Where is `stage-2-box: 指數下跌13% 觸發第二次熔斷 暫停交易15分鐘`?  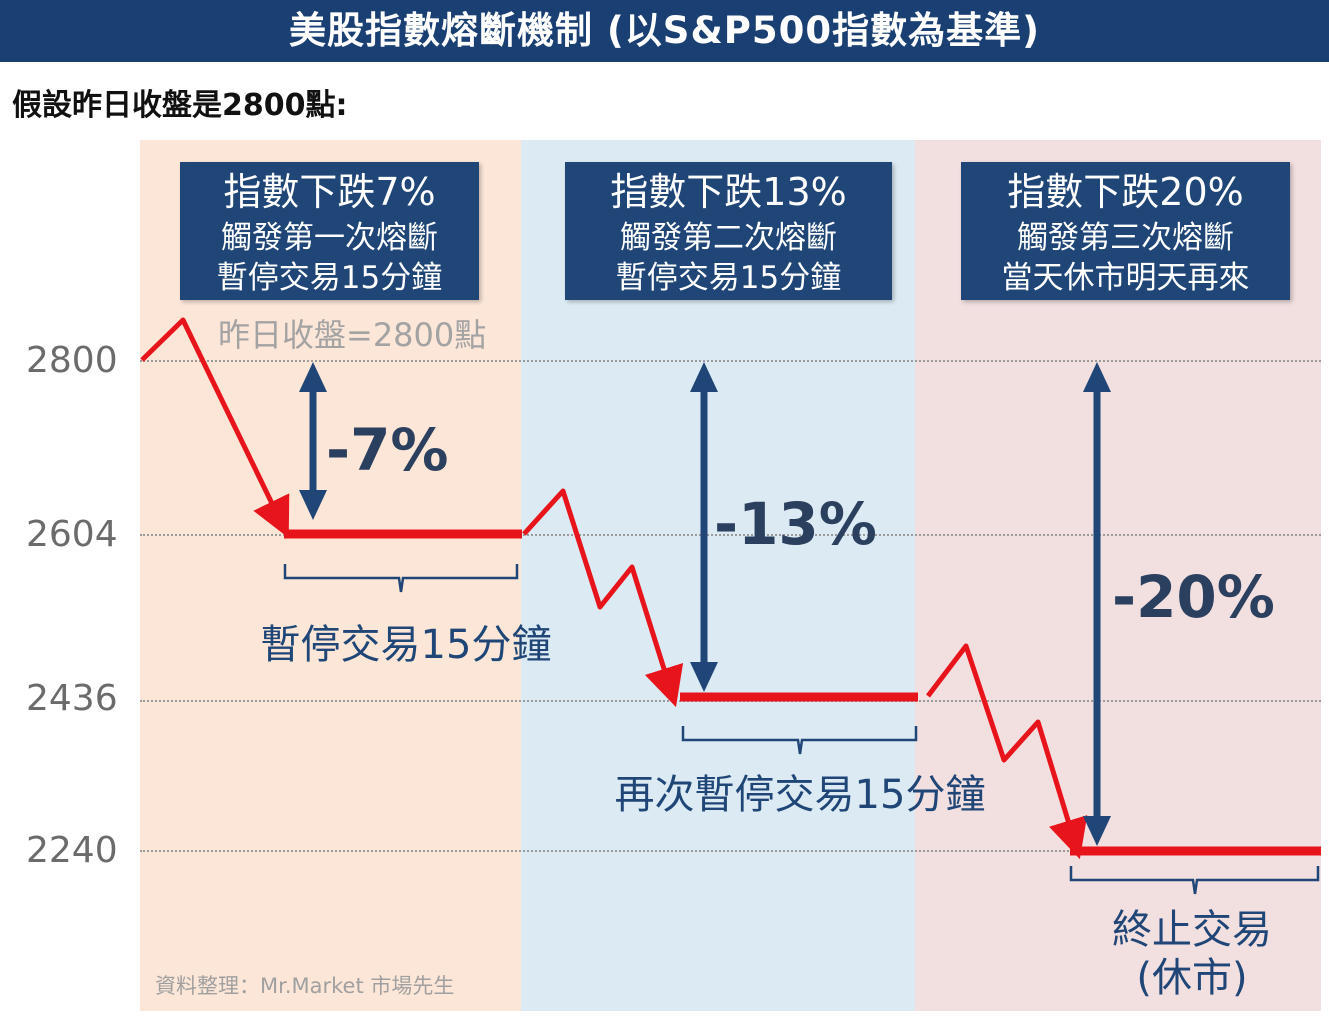
stage-2-box: 指數下跌13% 觸發第二次熔斷 暫停交易15分鐘 is located at coordinates (728, 231).